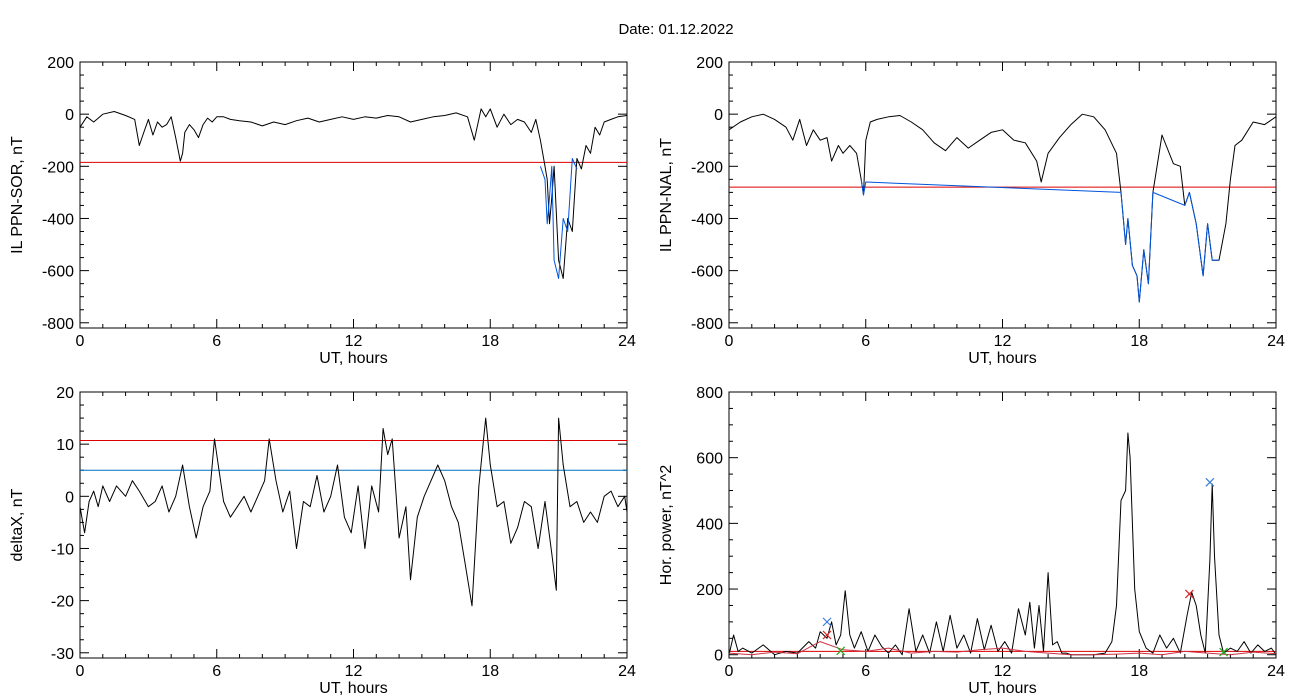 This screenshot has height=700, width=1300. I want to click on y-tick-label: 20, so click(65, 393).